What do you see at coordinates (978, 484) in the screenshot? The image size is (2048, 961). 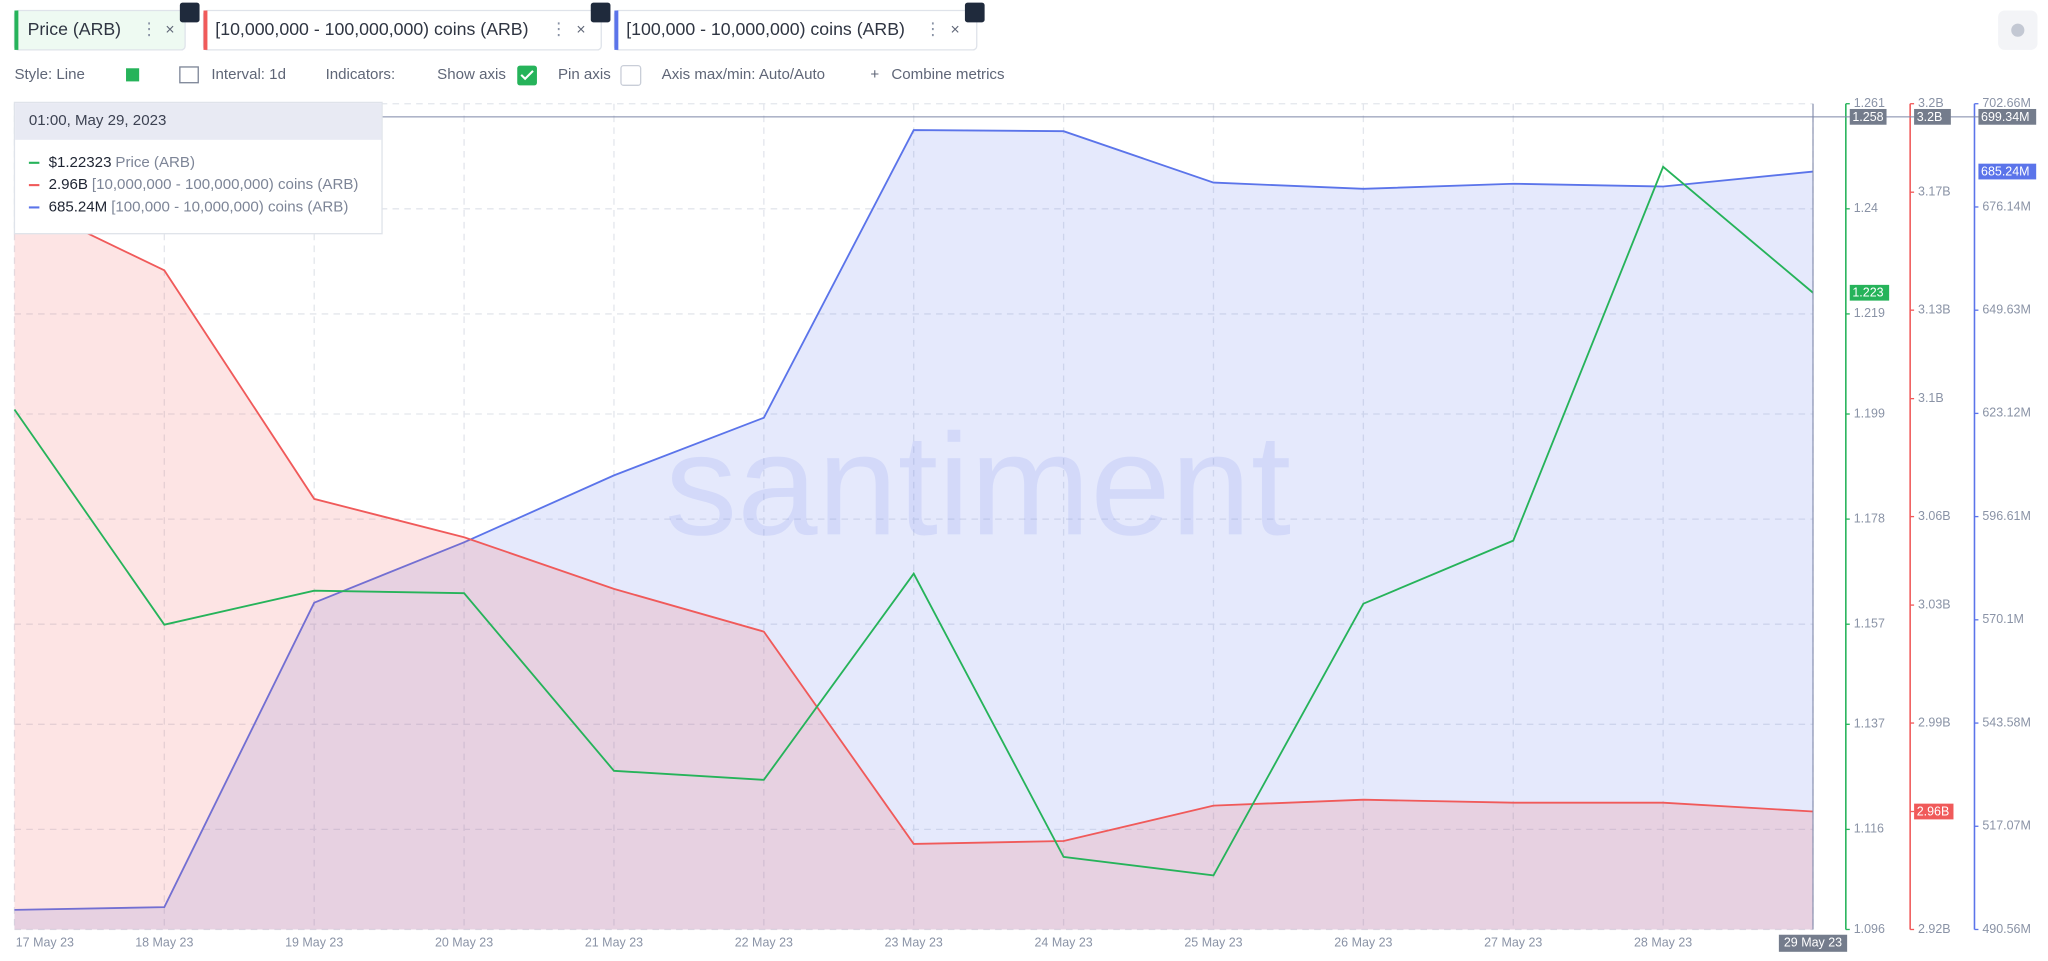 I see `watermark: santiment` at bounding box center [978, 484].